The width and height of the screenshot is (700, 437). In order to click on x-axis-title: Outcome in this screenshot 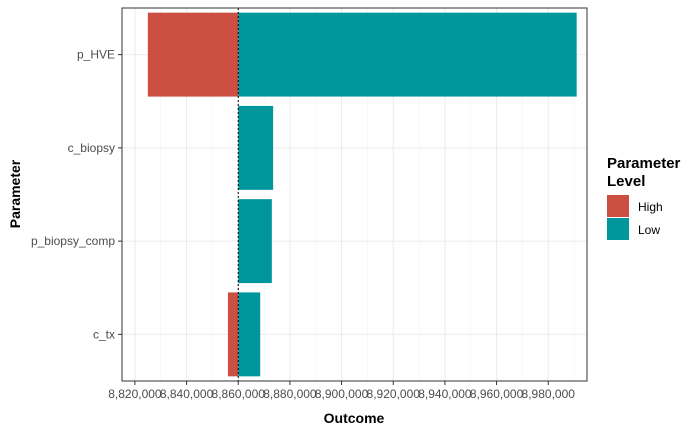, I will do `click(354, 418)`.